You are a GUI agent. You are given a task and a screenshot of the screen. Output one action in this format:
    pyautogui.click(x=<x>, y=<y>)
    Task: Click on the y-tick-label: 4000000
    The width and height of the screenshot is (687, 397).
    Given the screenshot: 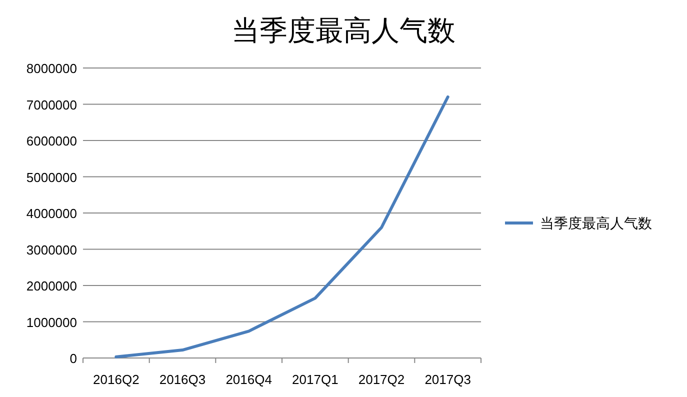 What is the action you would take?
    pyautogui.click(x=51, y=213)
    